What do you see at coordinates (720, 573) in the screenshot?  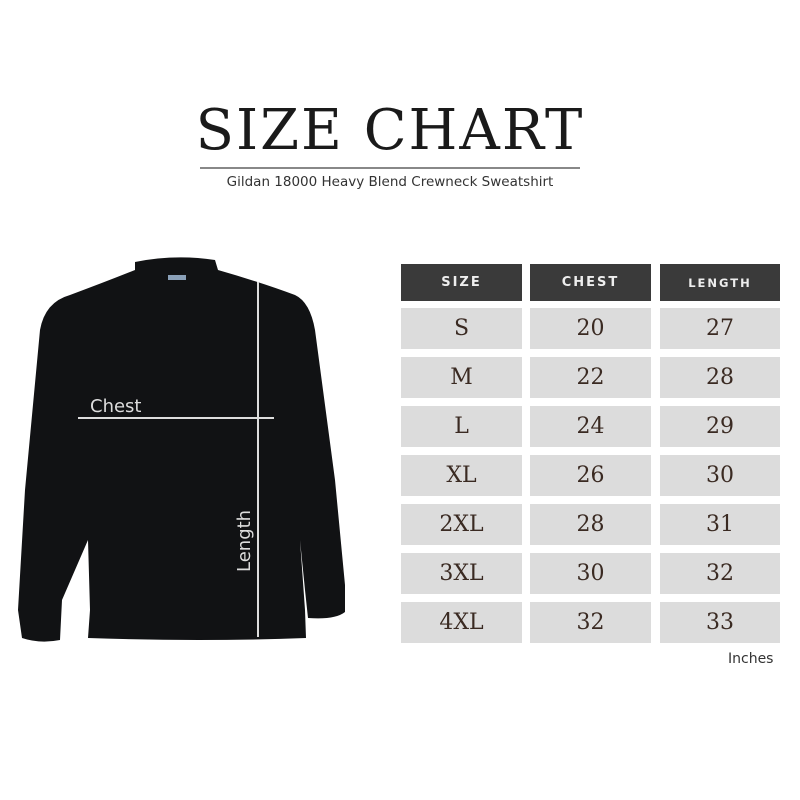 I see `cell-length: 32` at bounding box center [720, 573].